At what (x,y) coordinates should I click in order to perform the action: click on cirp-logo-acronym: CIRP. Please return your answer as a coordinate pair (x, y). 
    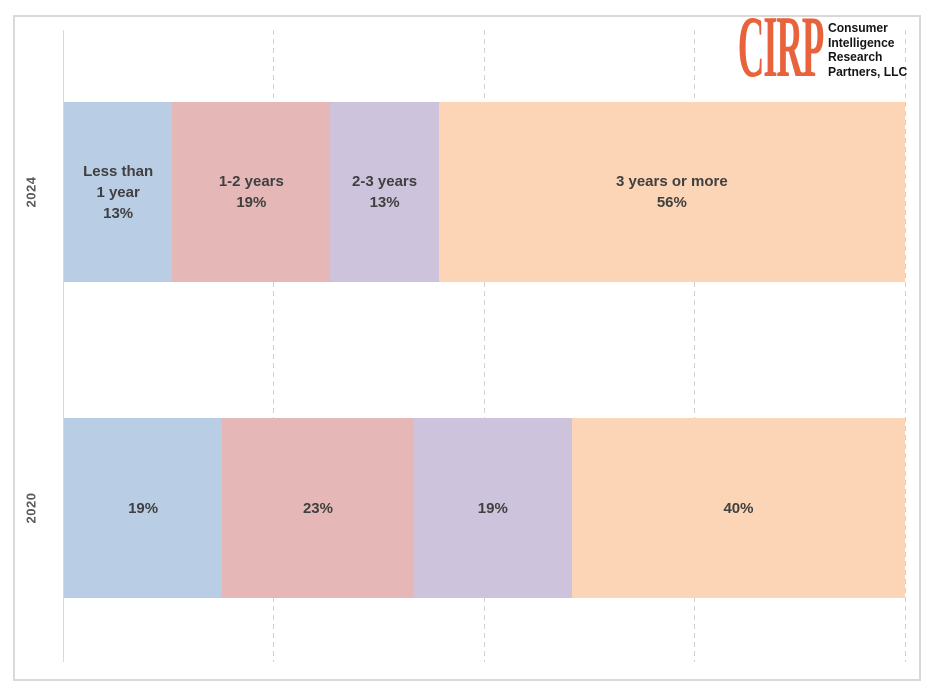
    Looking at the image, I should click on (780, 48).